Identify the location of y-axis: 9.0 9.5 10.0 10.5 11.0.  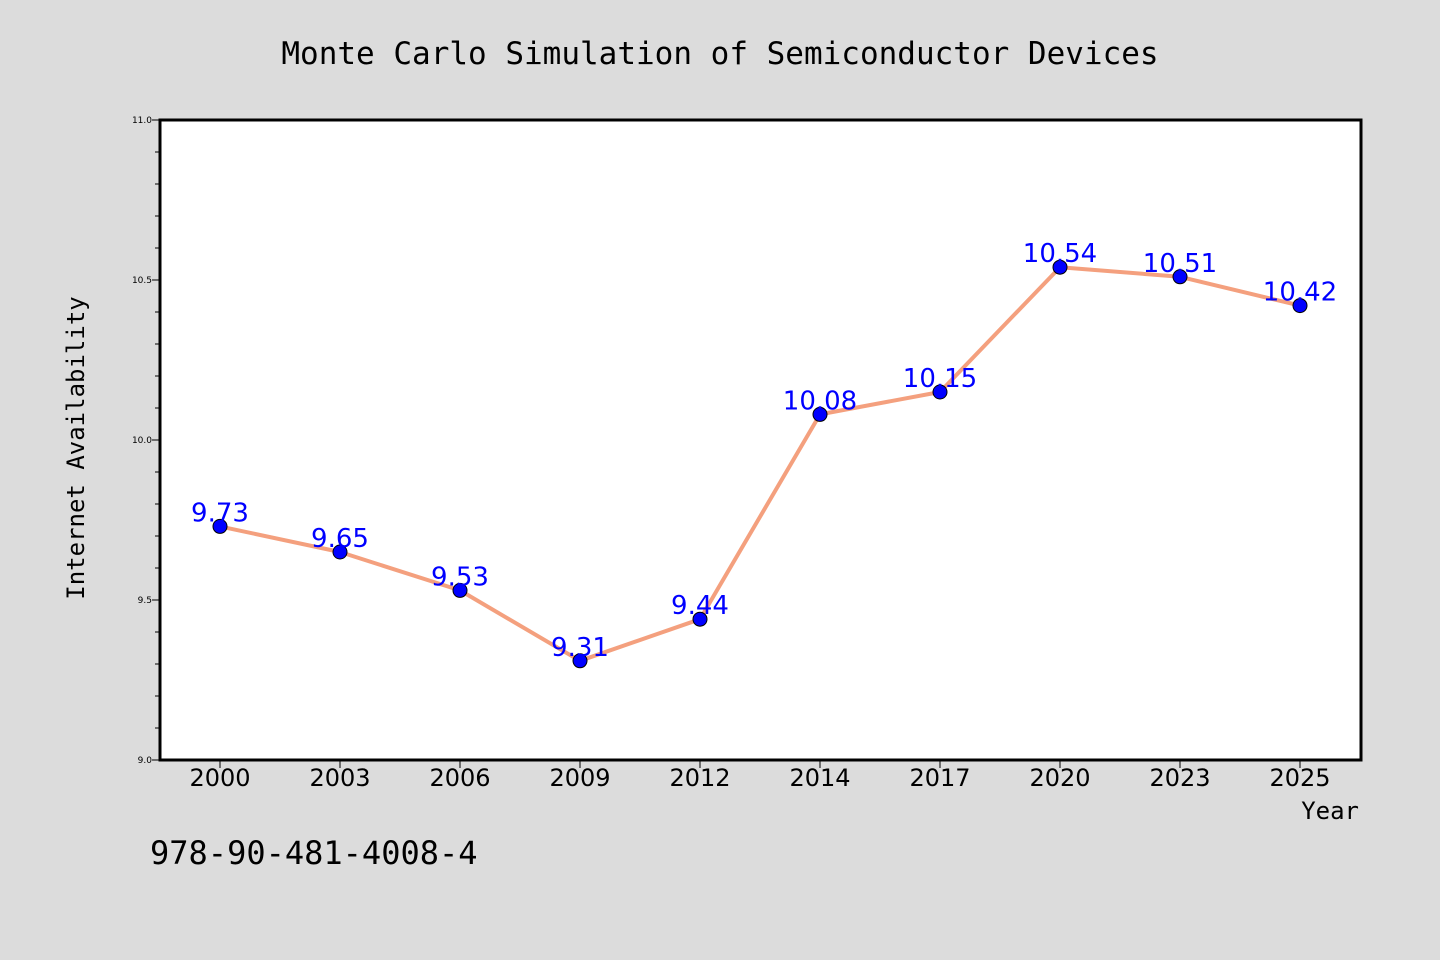
(146, 441).